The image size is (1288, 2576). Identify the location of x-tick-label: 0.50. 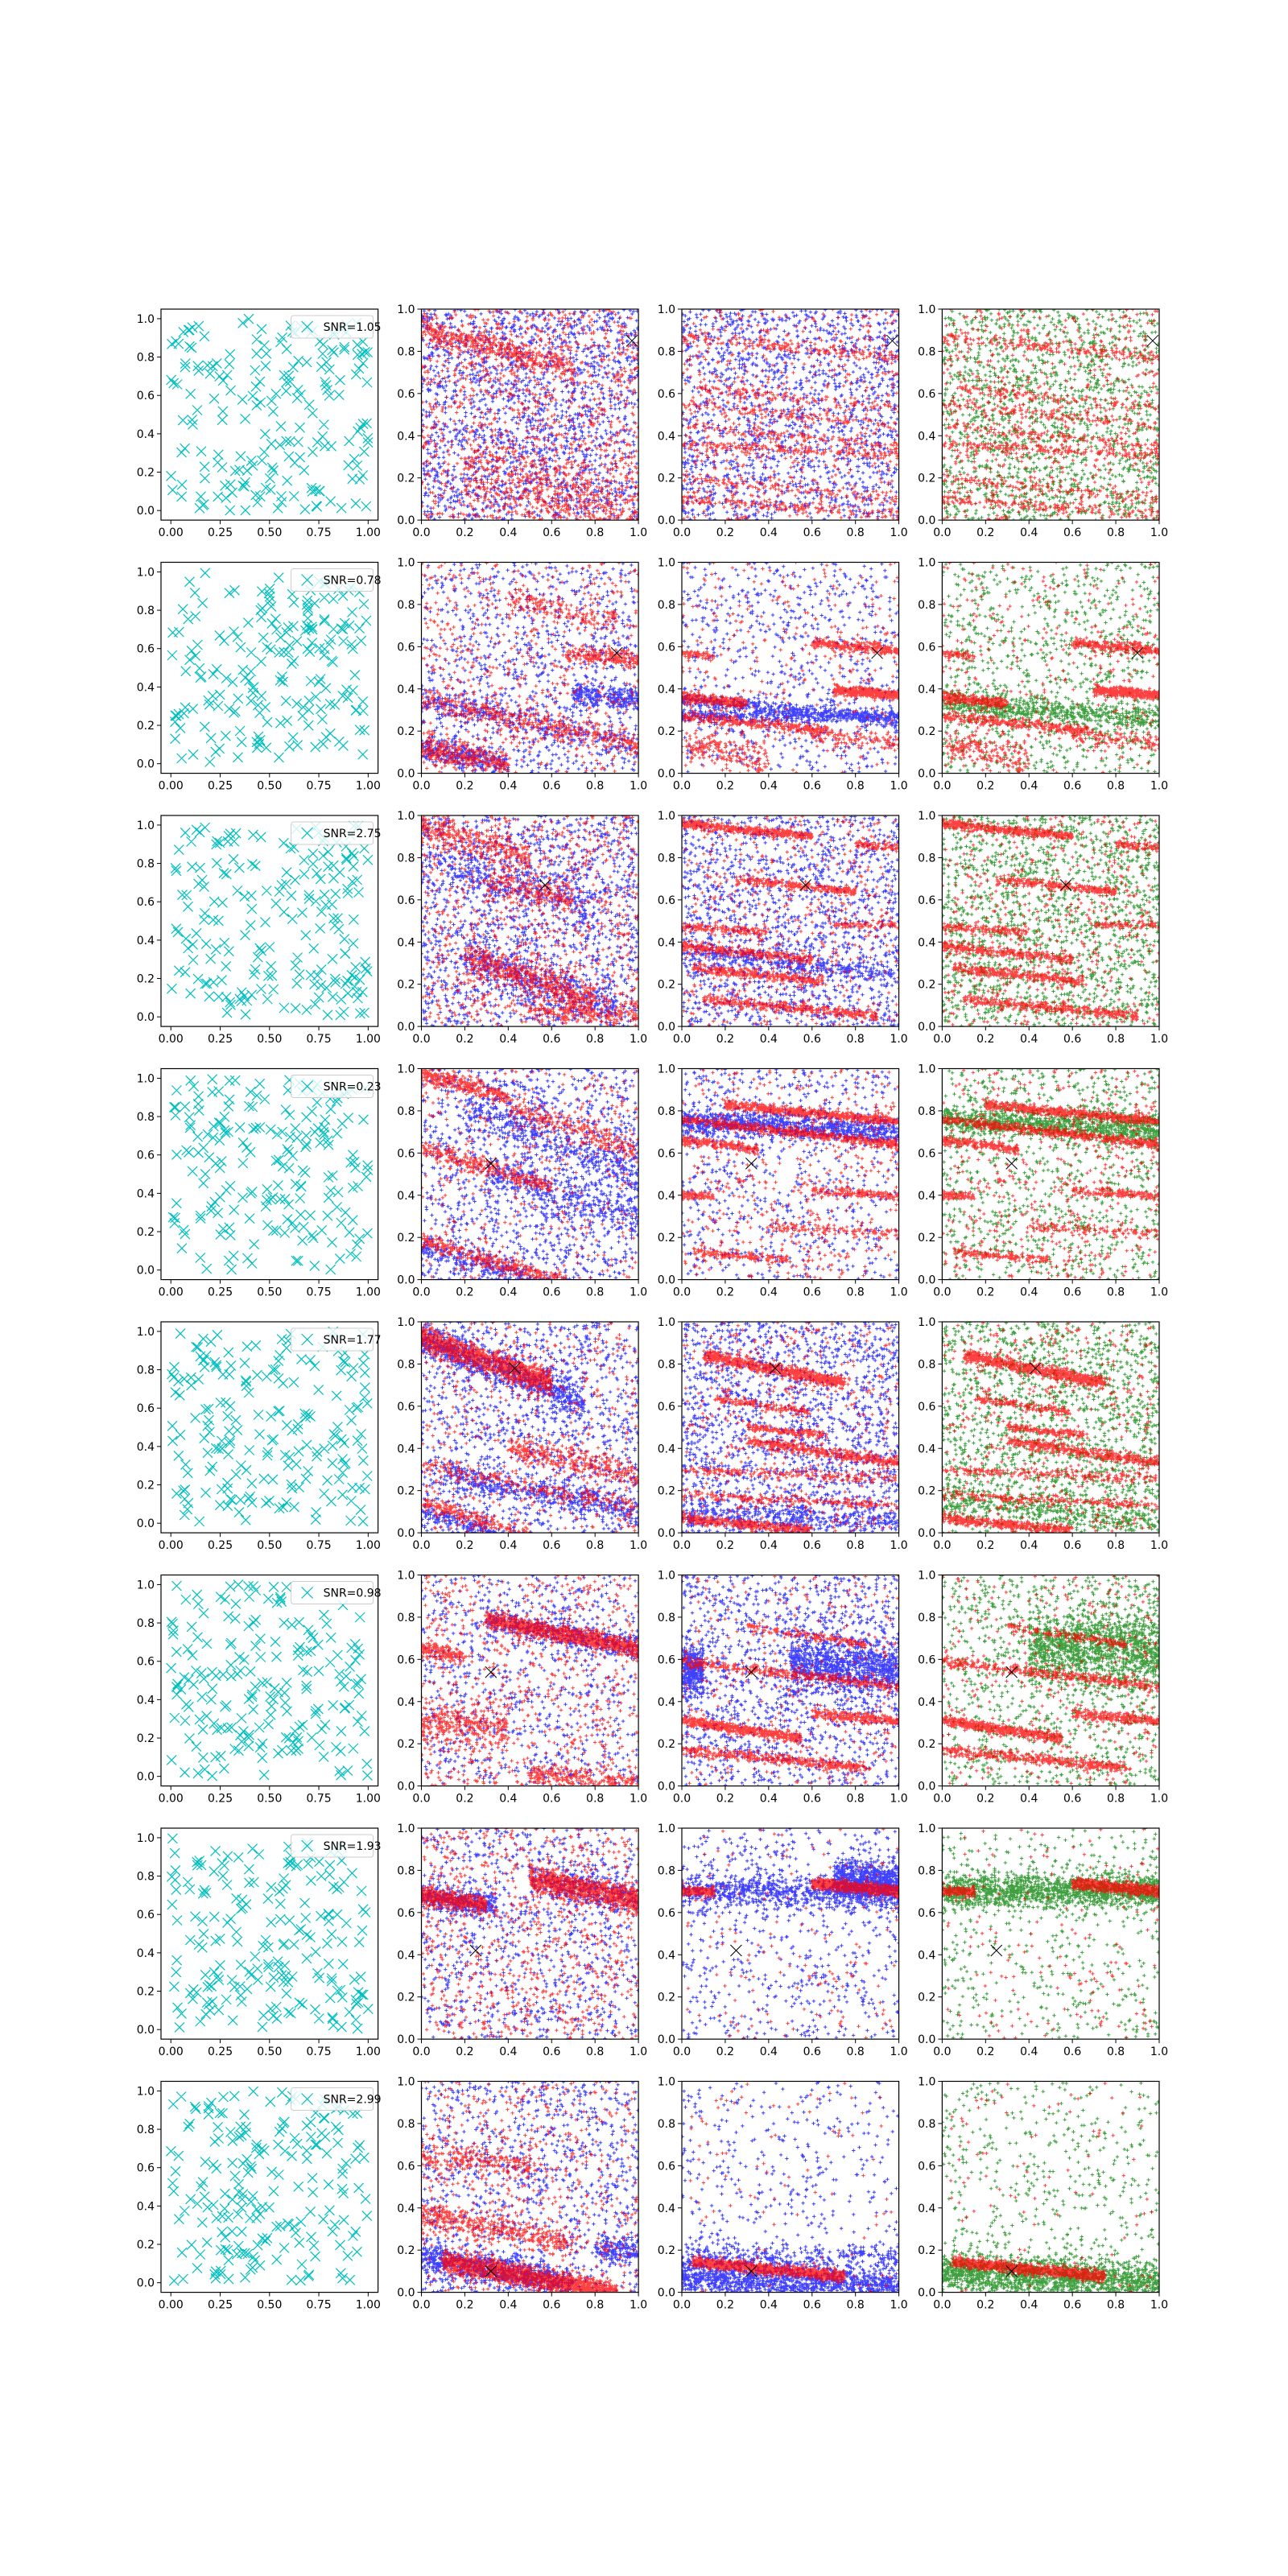
(269, 532).